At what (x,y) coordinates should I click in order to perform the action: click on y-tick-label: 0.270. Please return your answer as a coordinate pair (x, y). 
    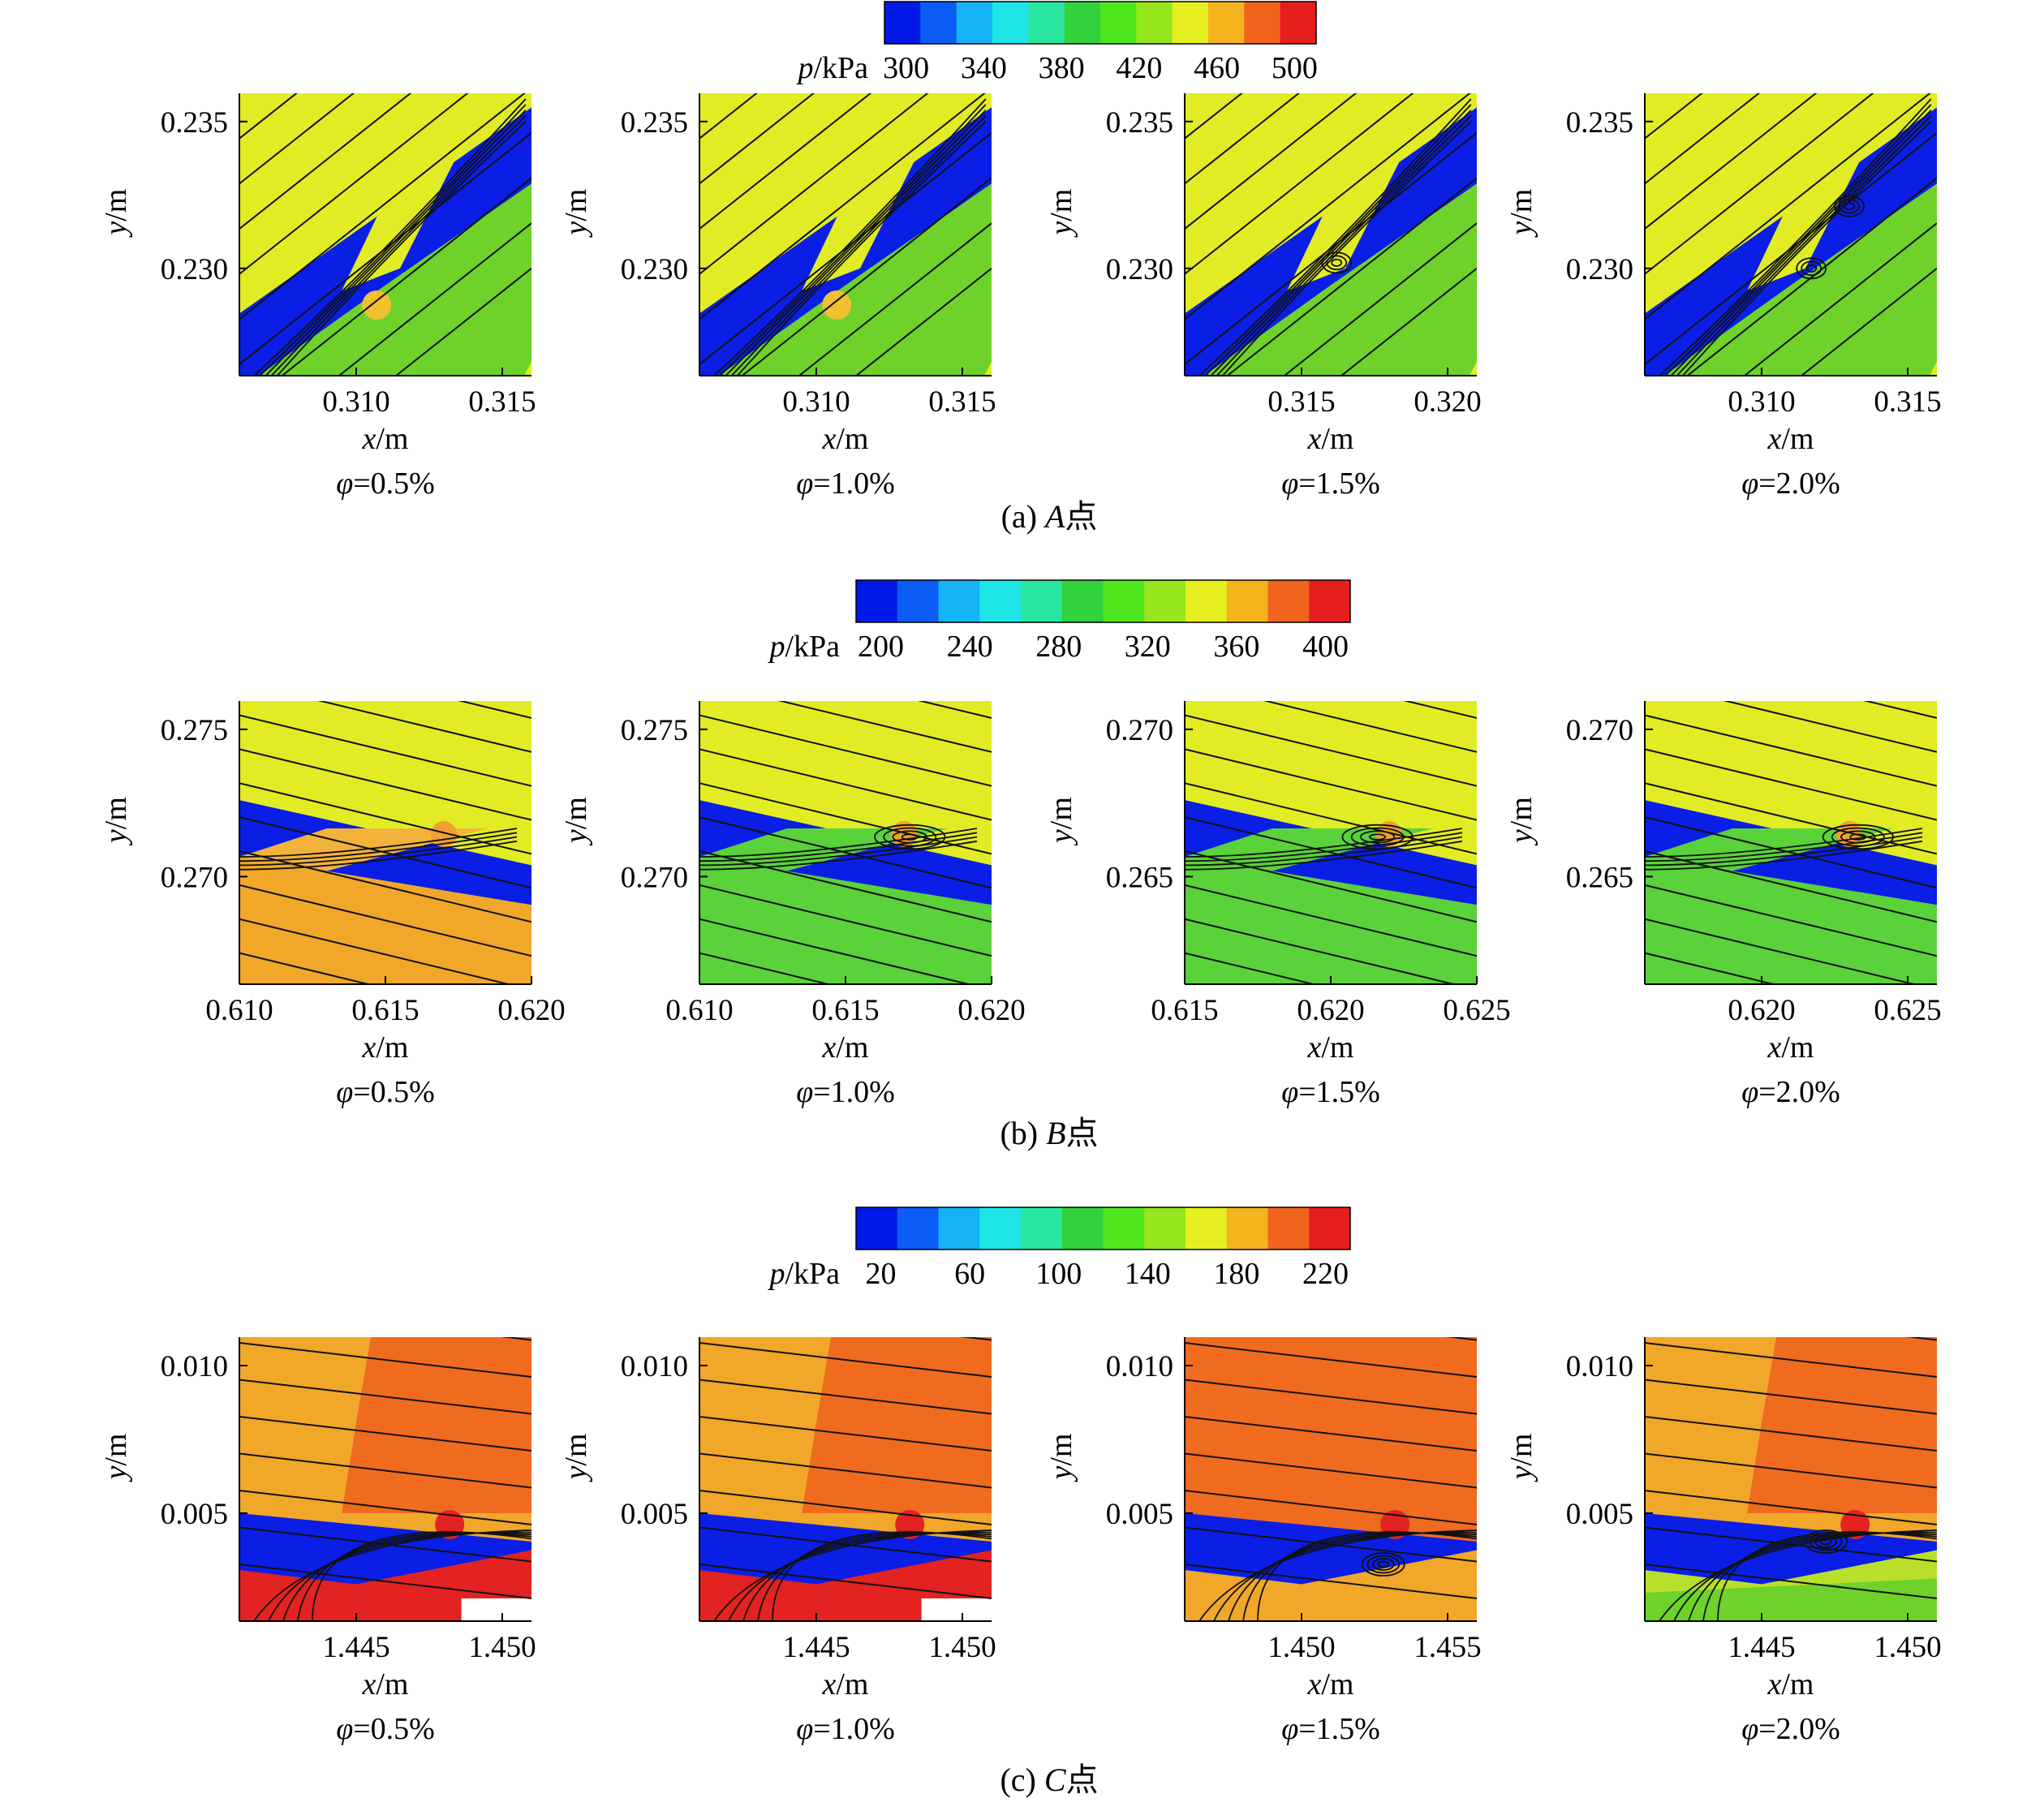
    Looking at the image, I should click on (194, 877).